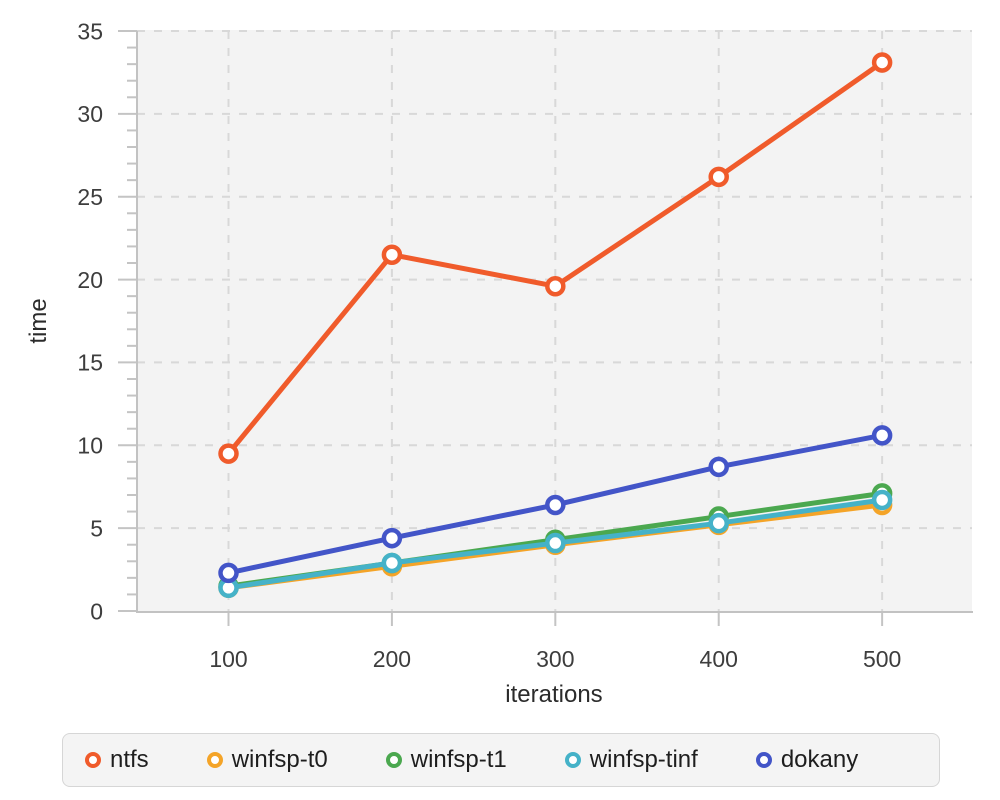  What do you see at coordinates (90, 446) in the screenshot?
I see `y-tick-label: 10` at bounding box center [90, 446].